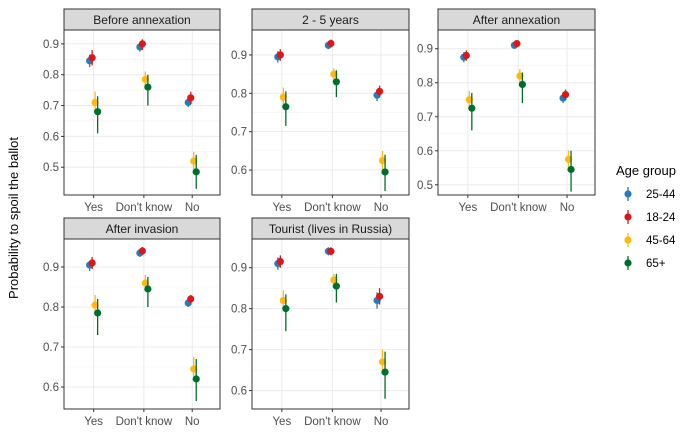  What do you see at coordinates (650, 240) in the screenshot?
I see `legend-item: 45-64` at bounding box center [650, 240].